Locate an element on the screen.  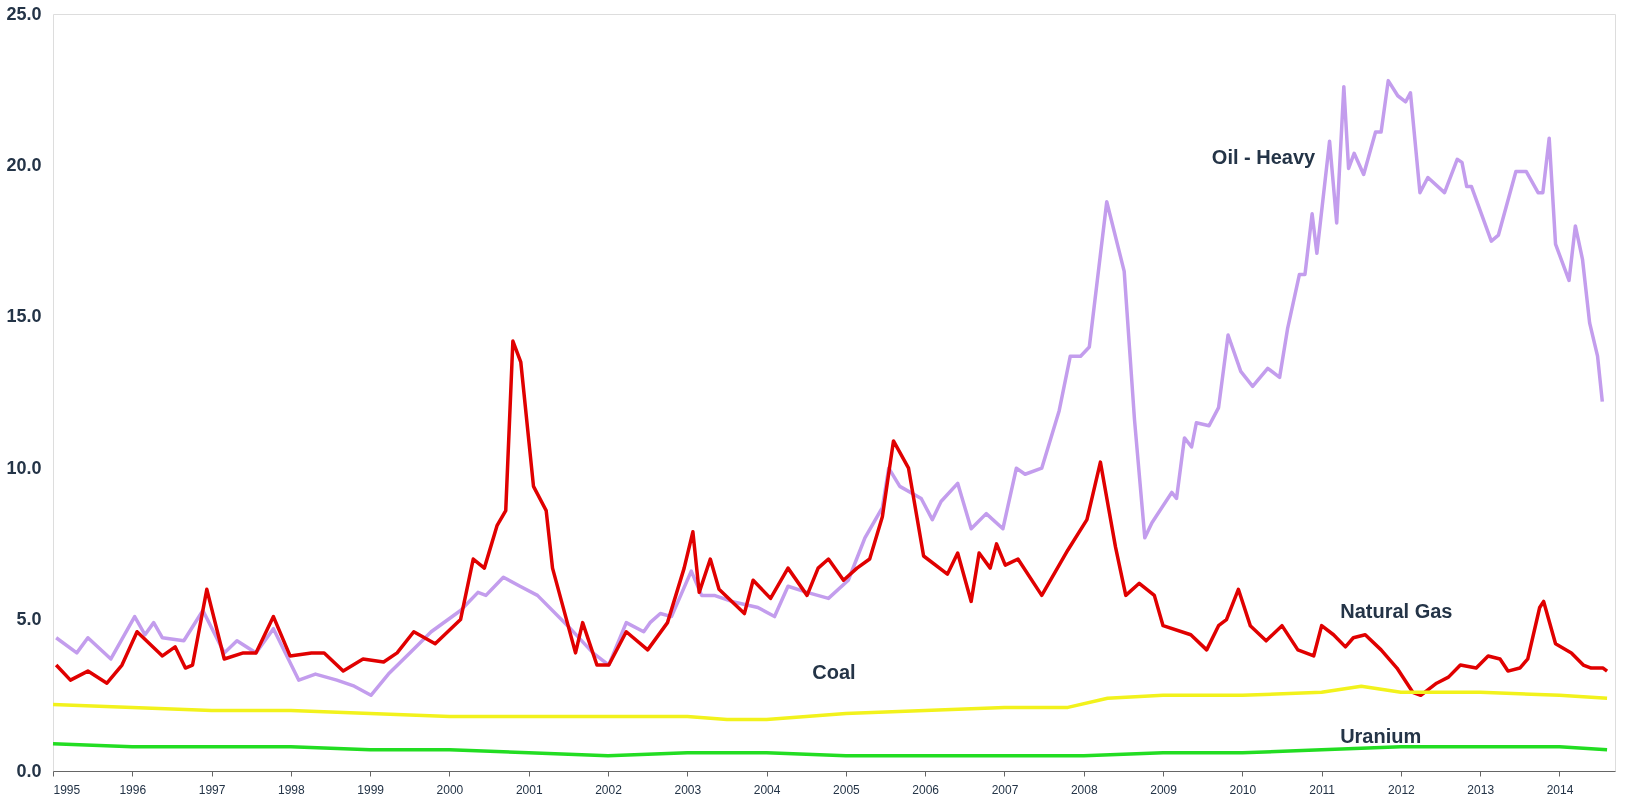
x-tick-label: 2002 is located at coordinates (609, 789).